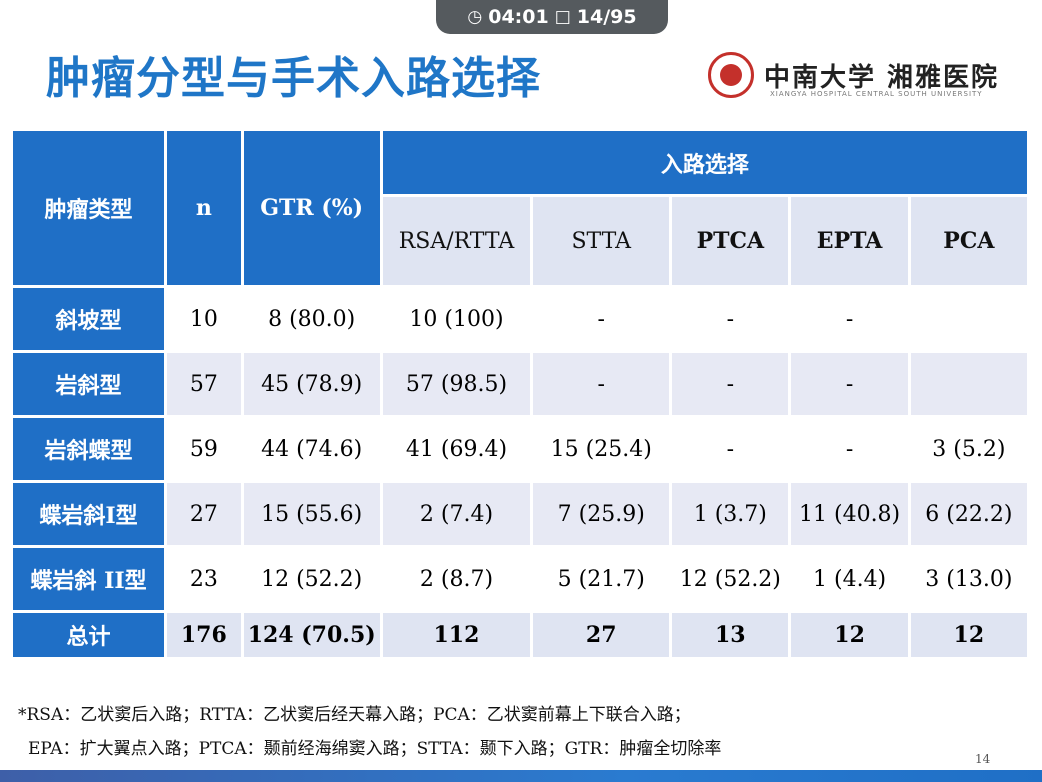 The width and height of the screenshot is (1042, 782). I want to click on cell-rsa-rtta: 41 (69.4), so click(456, 449).